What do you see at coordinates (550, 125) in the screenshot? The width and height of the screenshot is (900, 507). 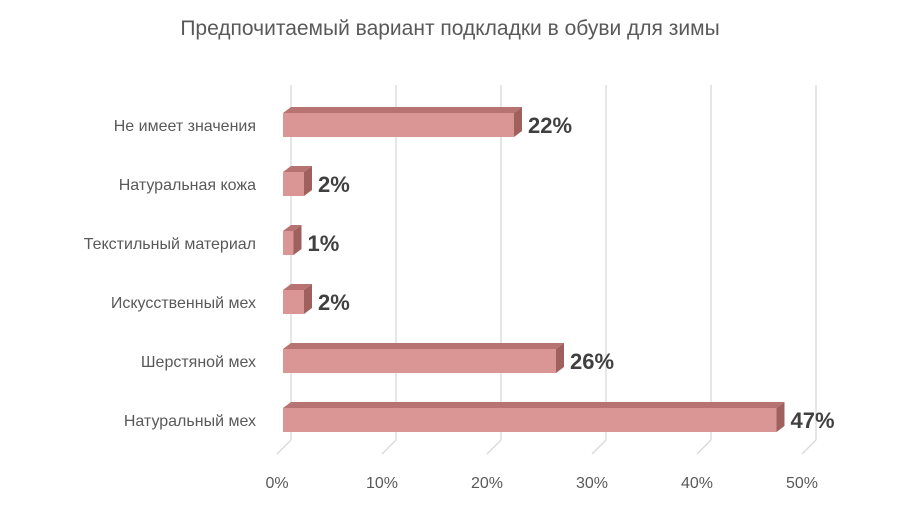 I see `data-label: 22%` at bounding box center [550, 125].